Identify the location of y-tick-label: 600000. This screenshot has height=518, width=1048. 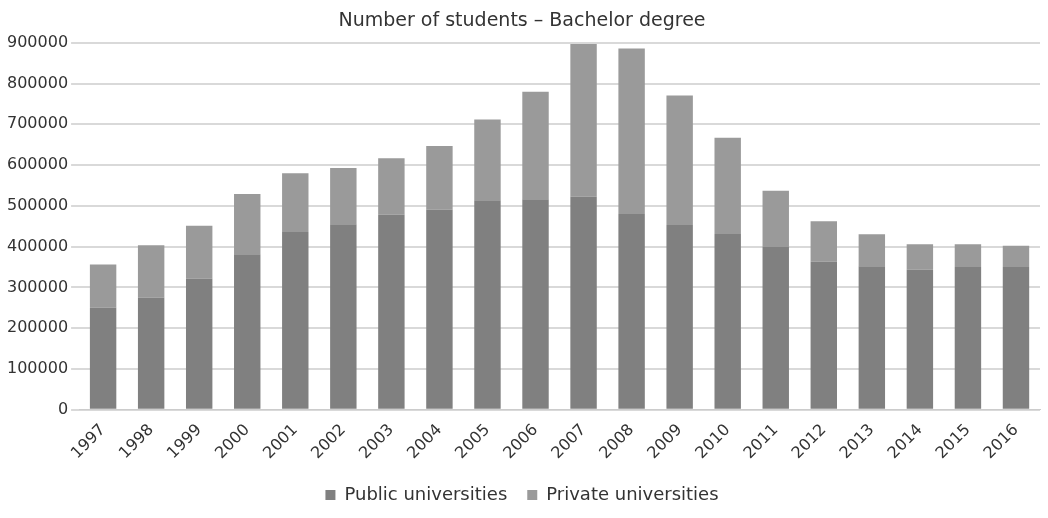
(38, 164).